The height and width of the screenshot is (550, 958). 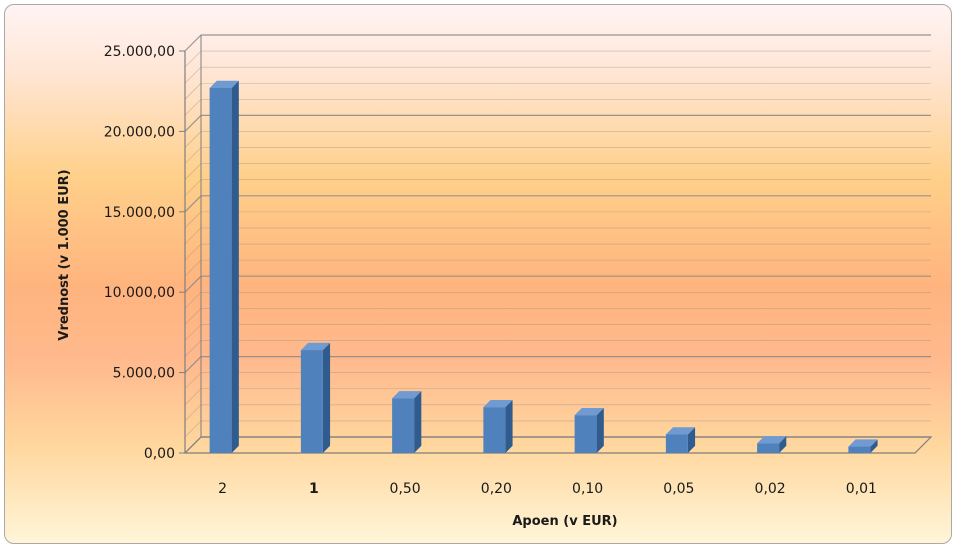 I want to click on y-tick-label: 25.000,00, so click(x=139, y=52).